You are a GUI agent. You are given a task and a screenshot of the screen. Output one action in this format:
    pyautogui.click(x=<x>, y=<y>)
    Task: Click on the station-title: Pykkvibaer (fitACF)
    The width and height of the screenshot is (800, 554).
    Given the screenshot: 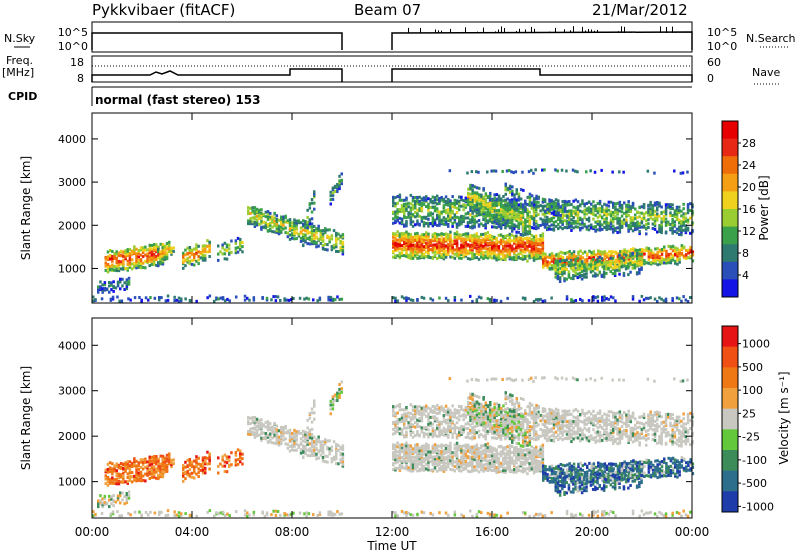 What is the action you would take?
    pyautogui.click(x=163, y=10)
    